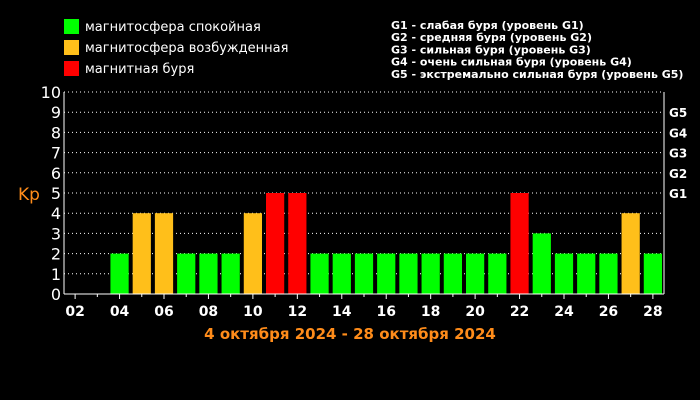 This screenshot has height=400, width=700. I want to click on y-tick-label: 2, so click(56, 254).